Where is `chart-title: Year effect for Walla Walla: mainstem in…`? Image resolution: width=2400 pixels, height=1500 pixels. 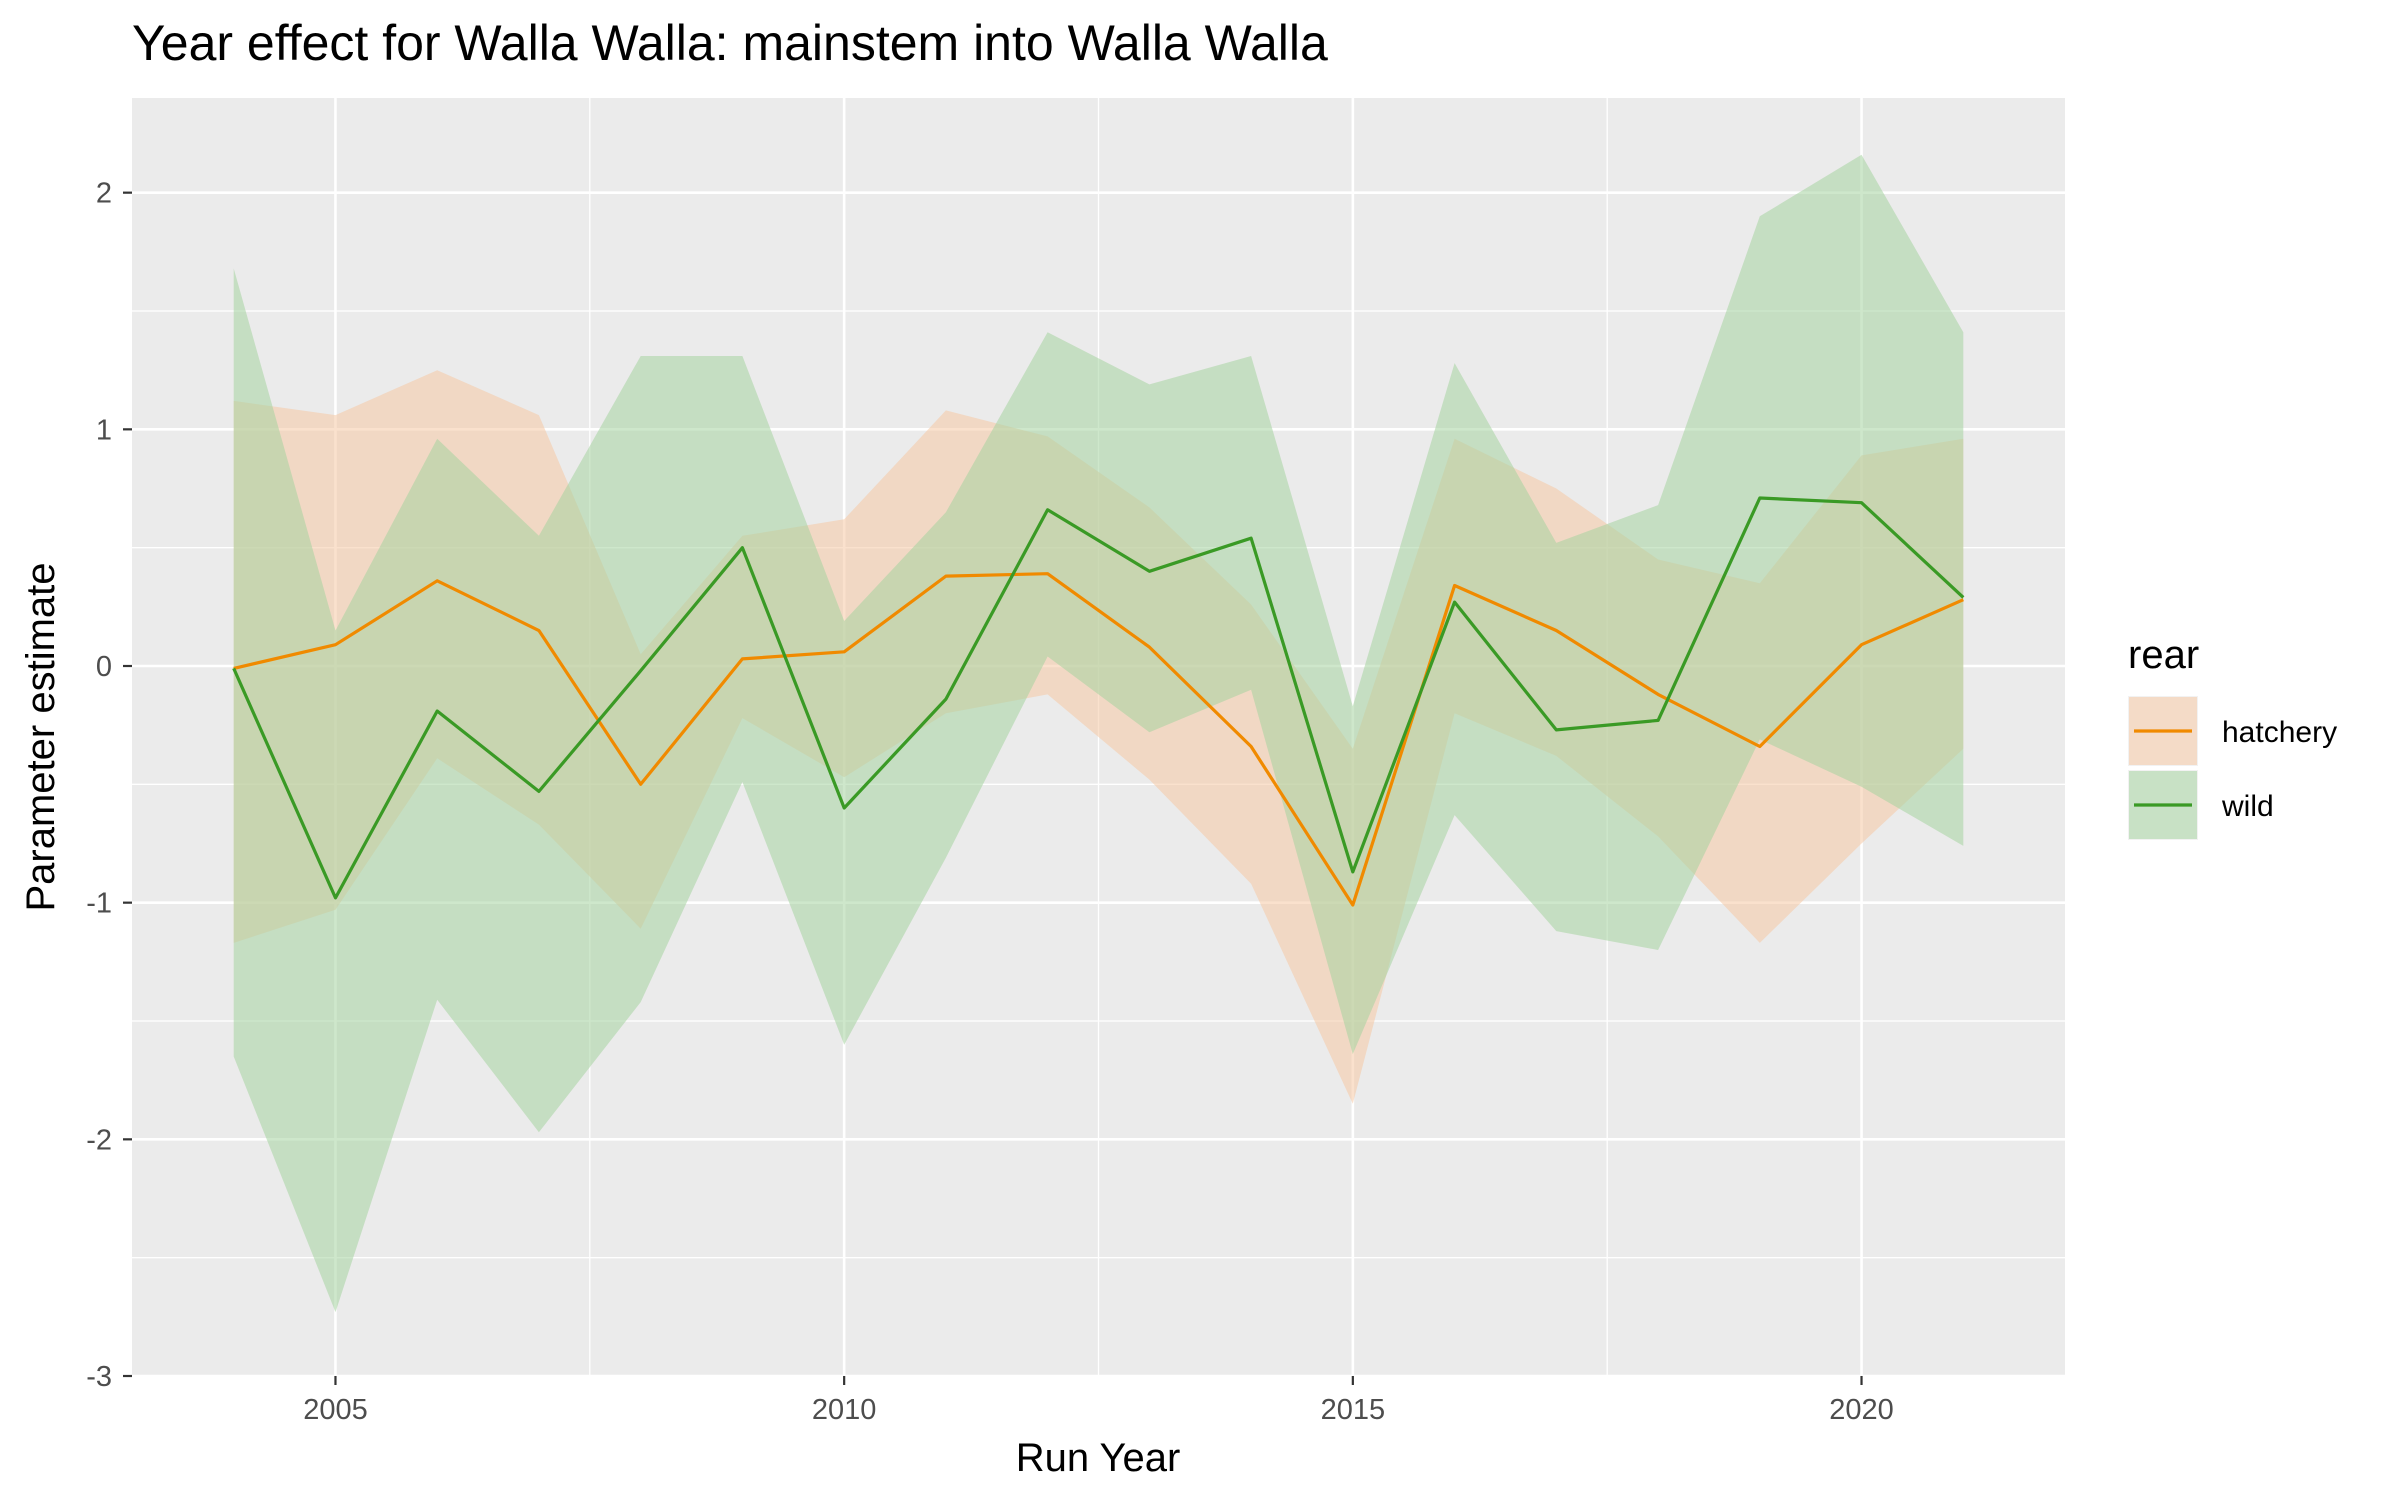
chart-title: Year effect for Walla Walla: mainstem in… is located at coordinates (730, 43).